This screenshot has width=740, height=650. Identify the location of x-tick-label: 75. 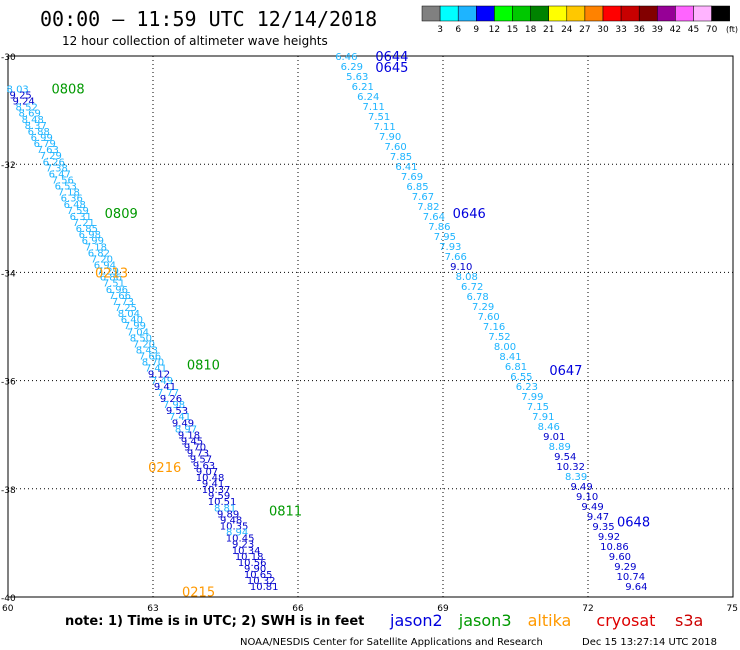
(732, 609).